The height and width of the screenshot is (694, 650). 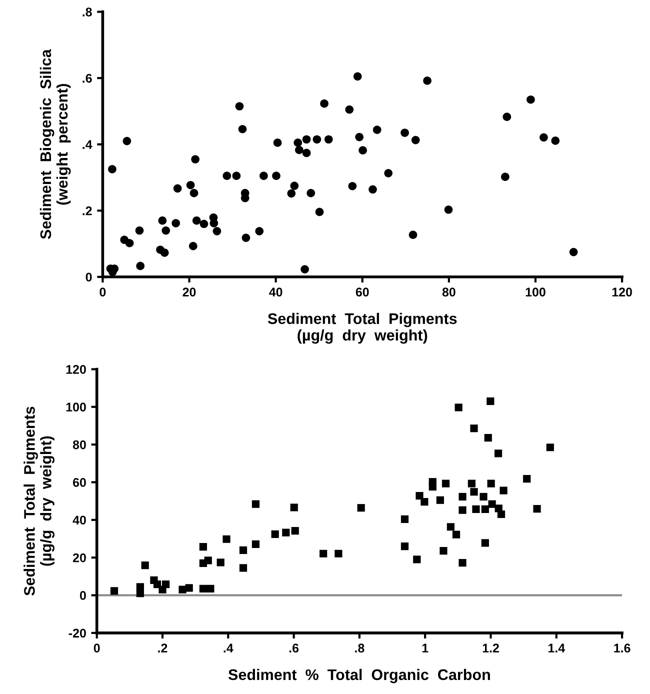 I want to click on x-tick-label: 100, so click(x=536, y=292).